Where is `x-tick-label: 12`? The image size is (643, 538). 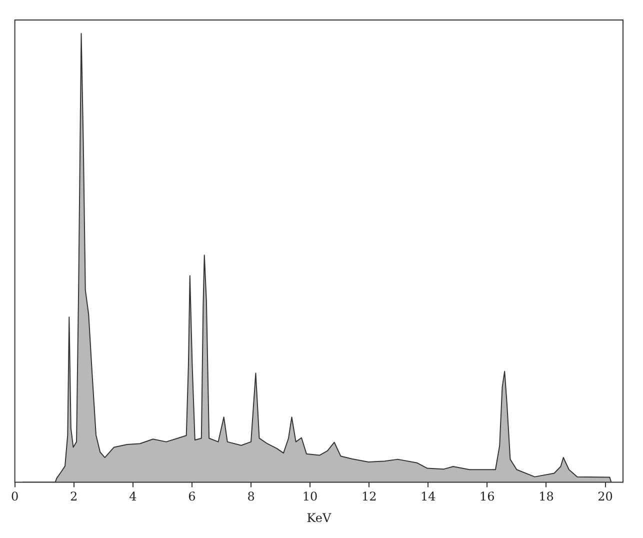
x-tick-label: 12 is located at coordinates (369, 497).